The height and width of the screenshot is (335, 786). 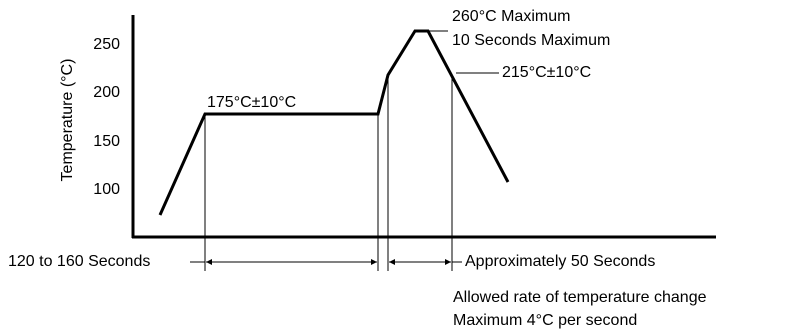 What do you see at coordinates (580, 297) in the screenshot?
I see `annotation: Allowed rate of temperature change` at bounding box center [580, 297].